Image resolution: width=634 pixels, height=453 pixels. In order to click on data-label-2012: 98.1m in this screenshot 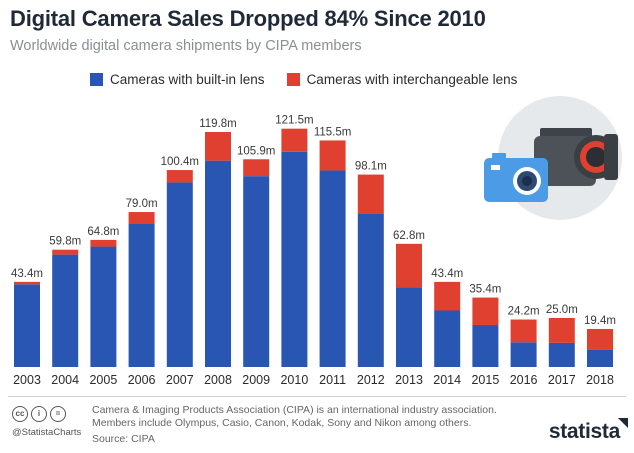, I will do `click(371, 167)`.